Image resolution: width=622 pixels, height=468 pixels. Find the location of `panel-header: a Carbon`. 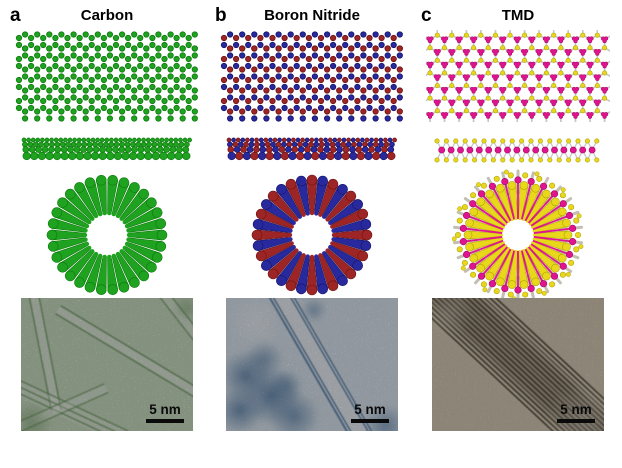

panel-header: a Carbon is located at coordinates (107, 17).